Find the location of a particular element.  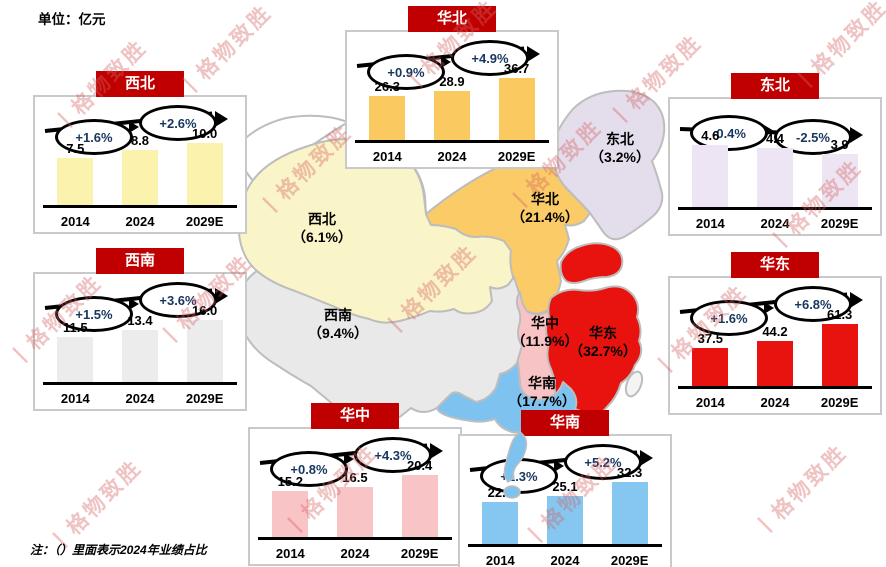

map-label-north: 华北 （21.4%） is located at coordinates (545, 208).